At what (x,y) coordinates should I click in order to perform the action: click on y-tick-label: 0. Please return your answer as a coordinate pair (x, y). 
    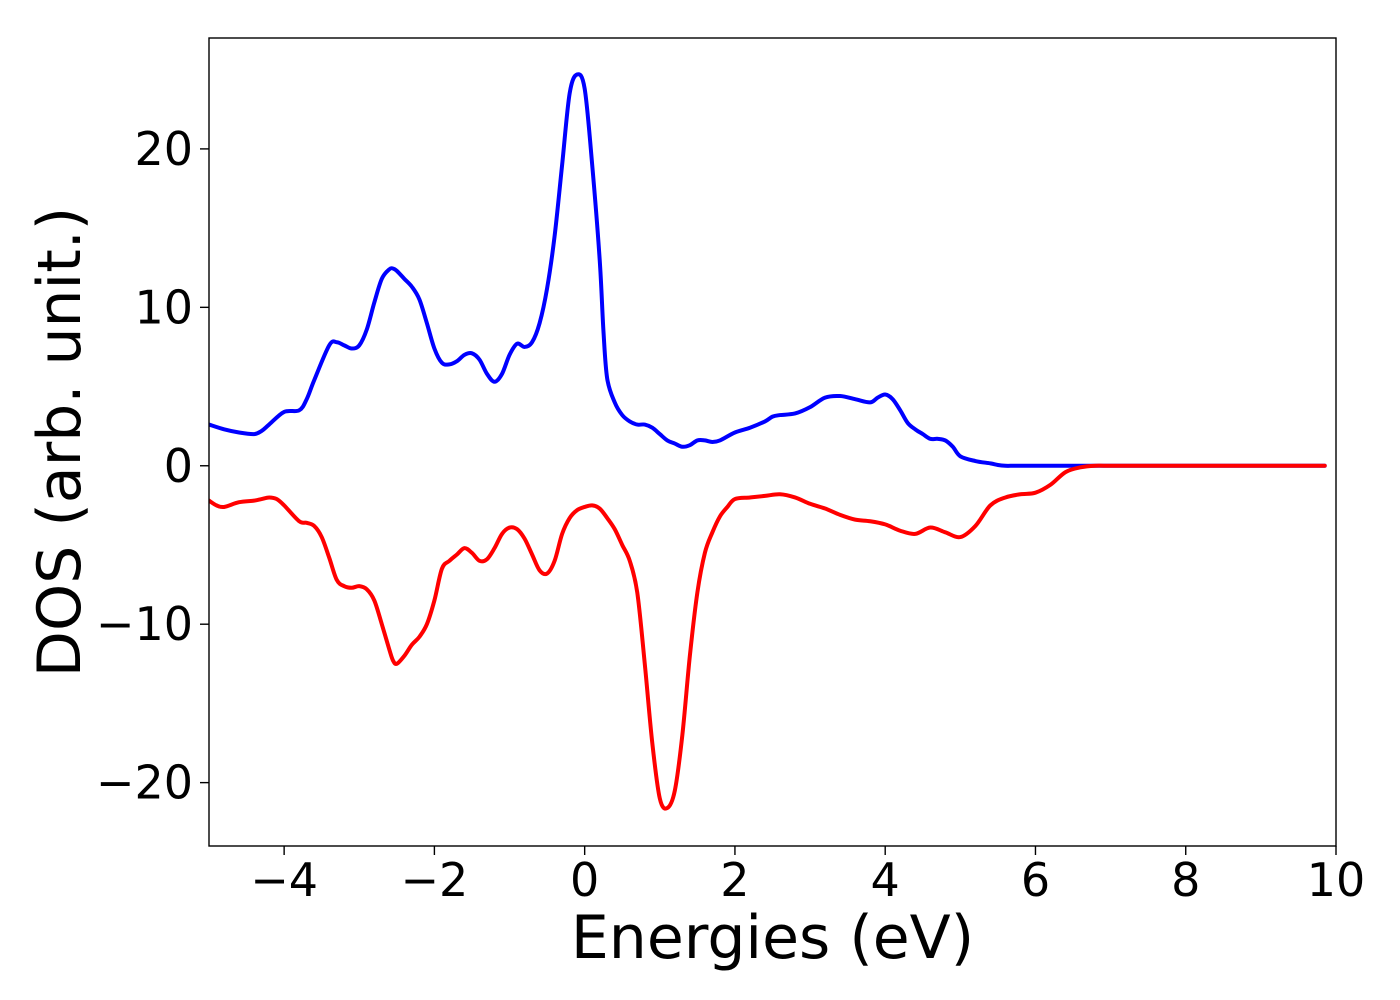
    Looking at the image, I should click on (178, 466).